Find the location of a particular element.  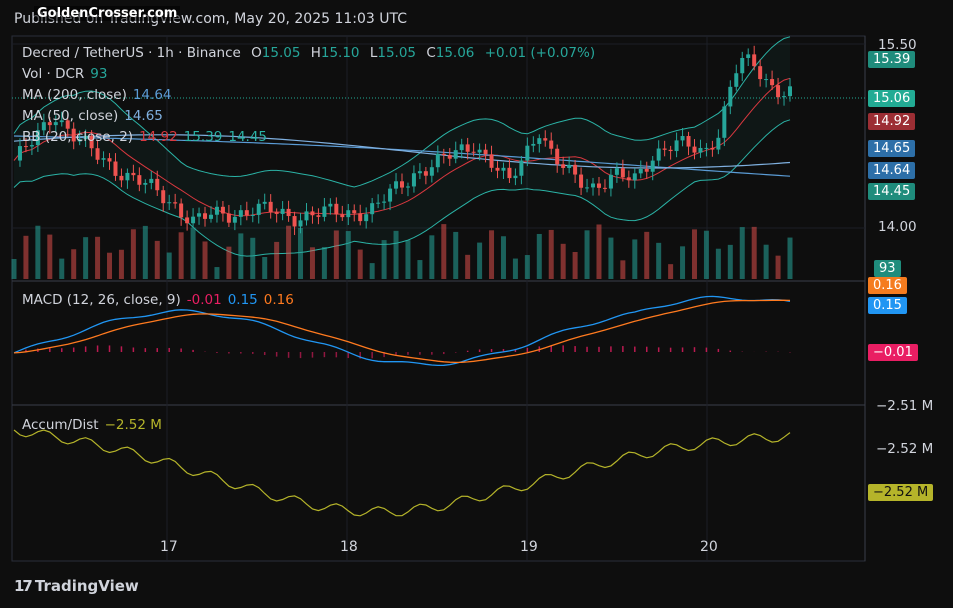

macd-line-badge: 0.15 is located at coordinates (887, 305).